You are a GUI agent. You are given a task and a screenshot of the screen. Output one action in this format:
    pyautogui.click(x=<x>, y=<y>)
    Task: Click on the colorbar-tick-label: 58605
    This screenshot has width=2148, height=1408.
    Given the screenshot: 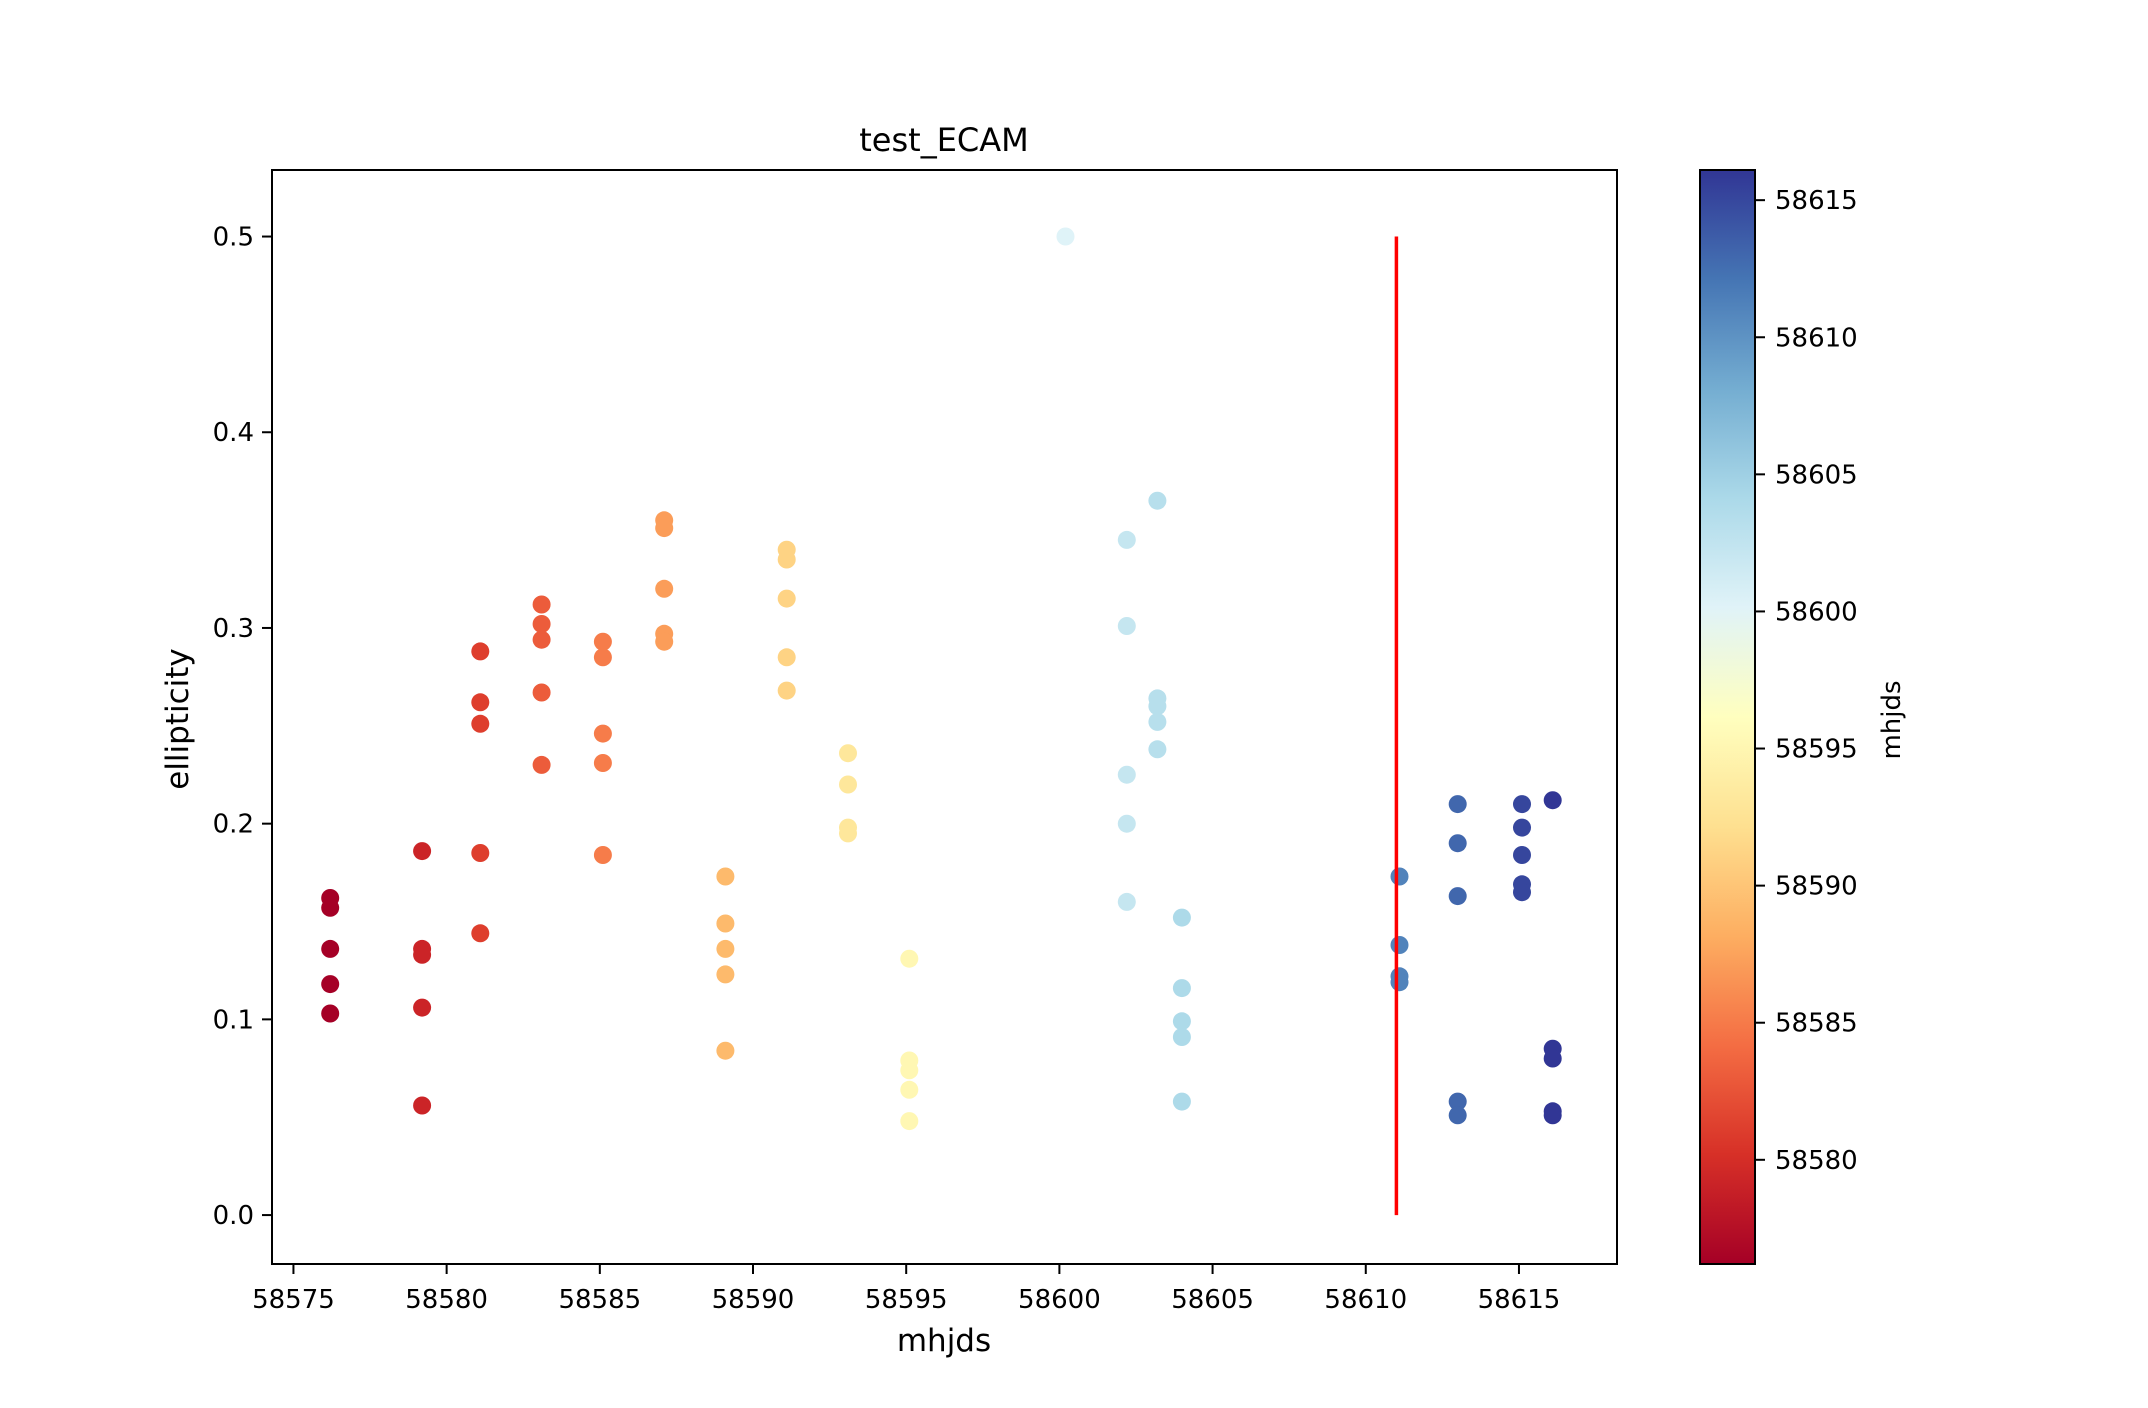 What is the action you would take?
    pyautogui.click(x=1816, y=475)
    